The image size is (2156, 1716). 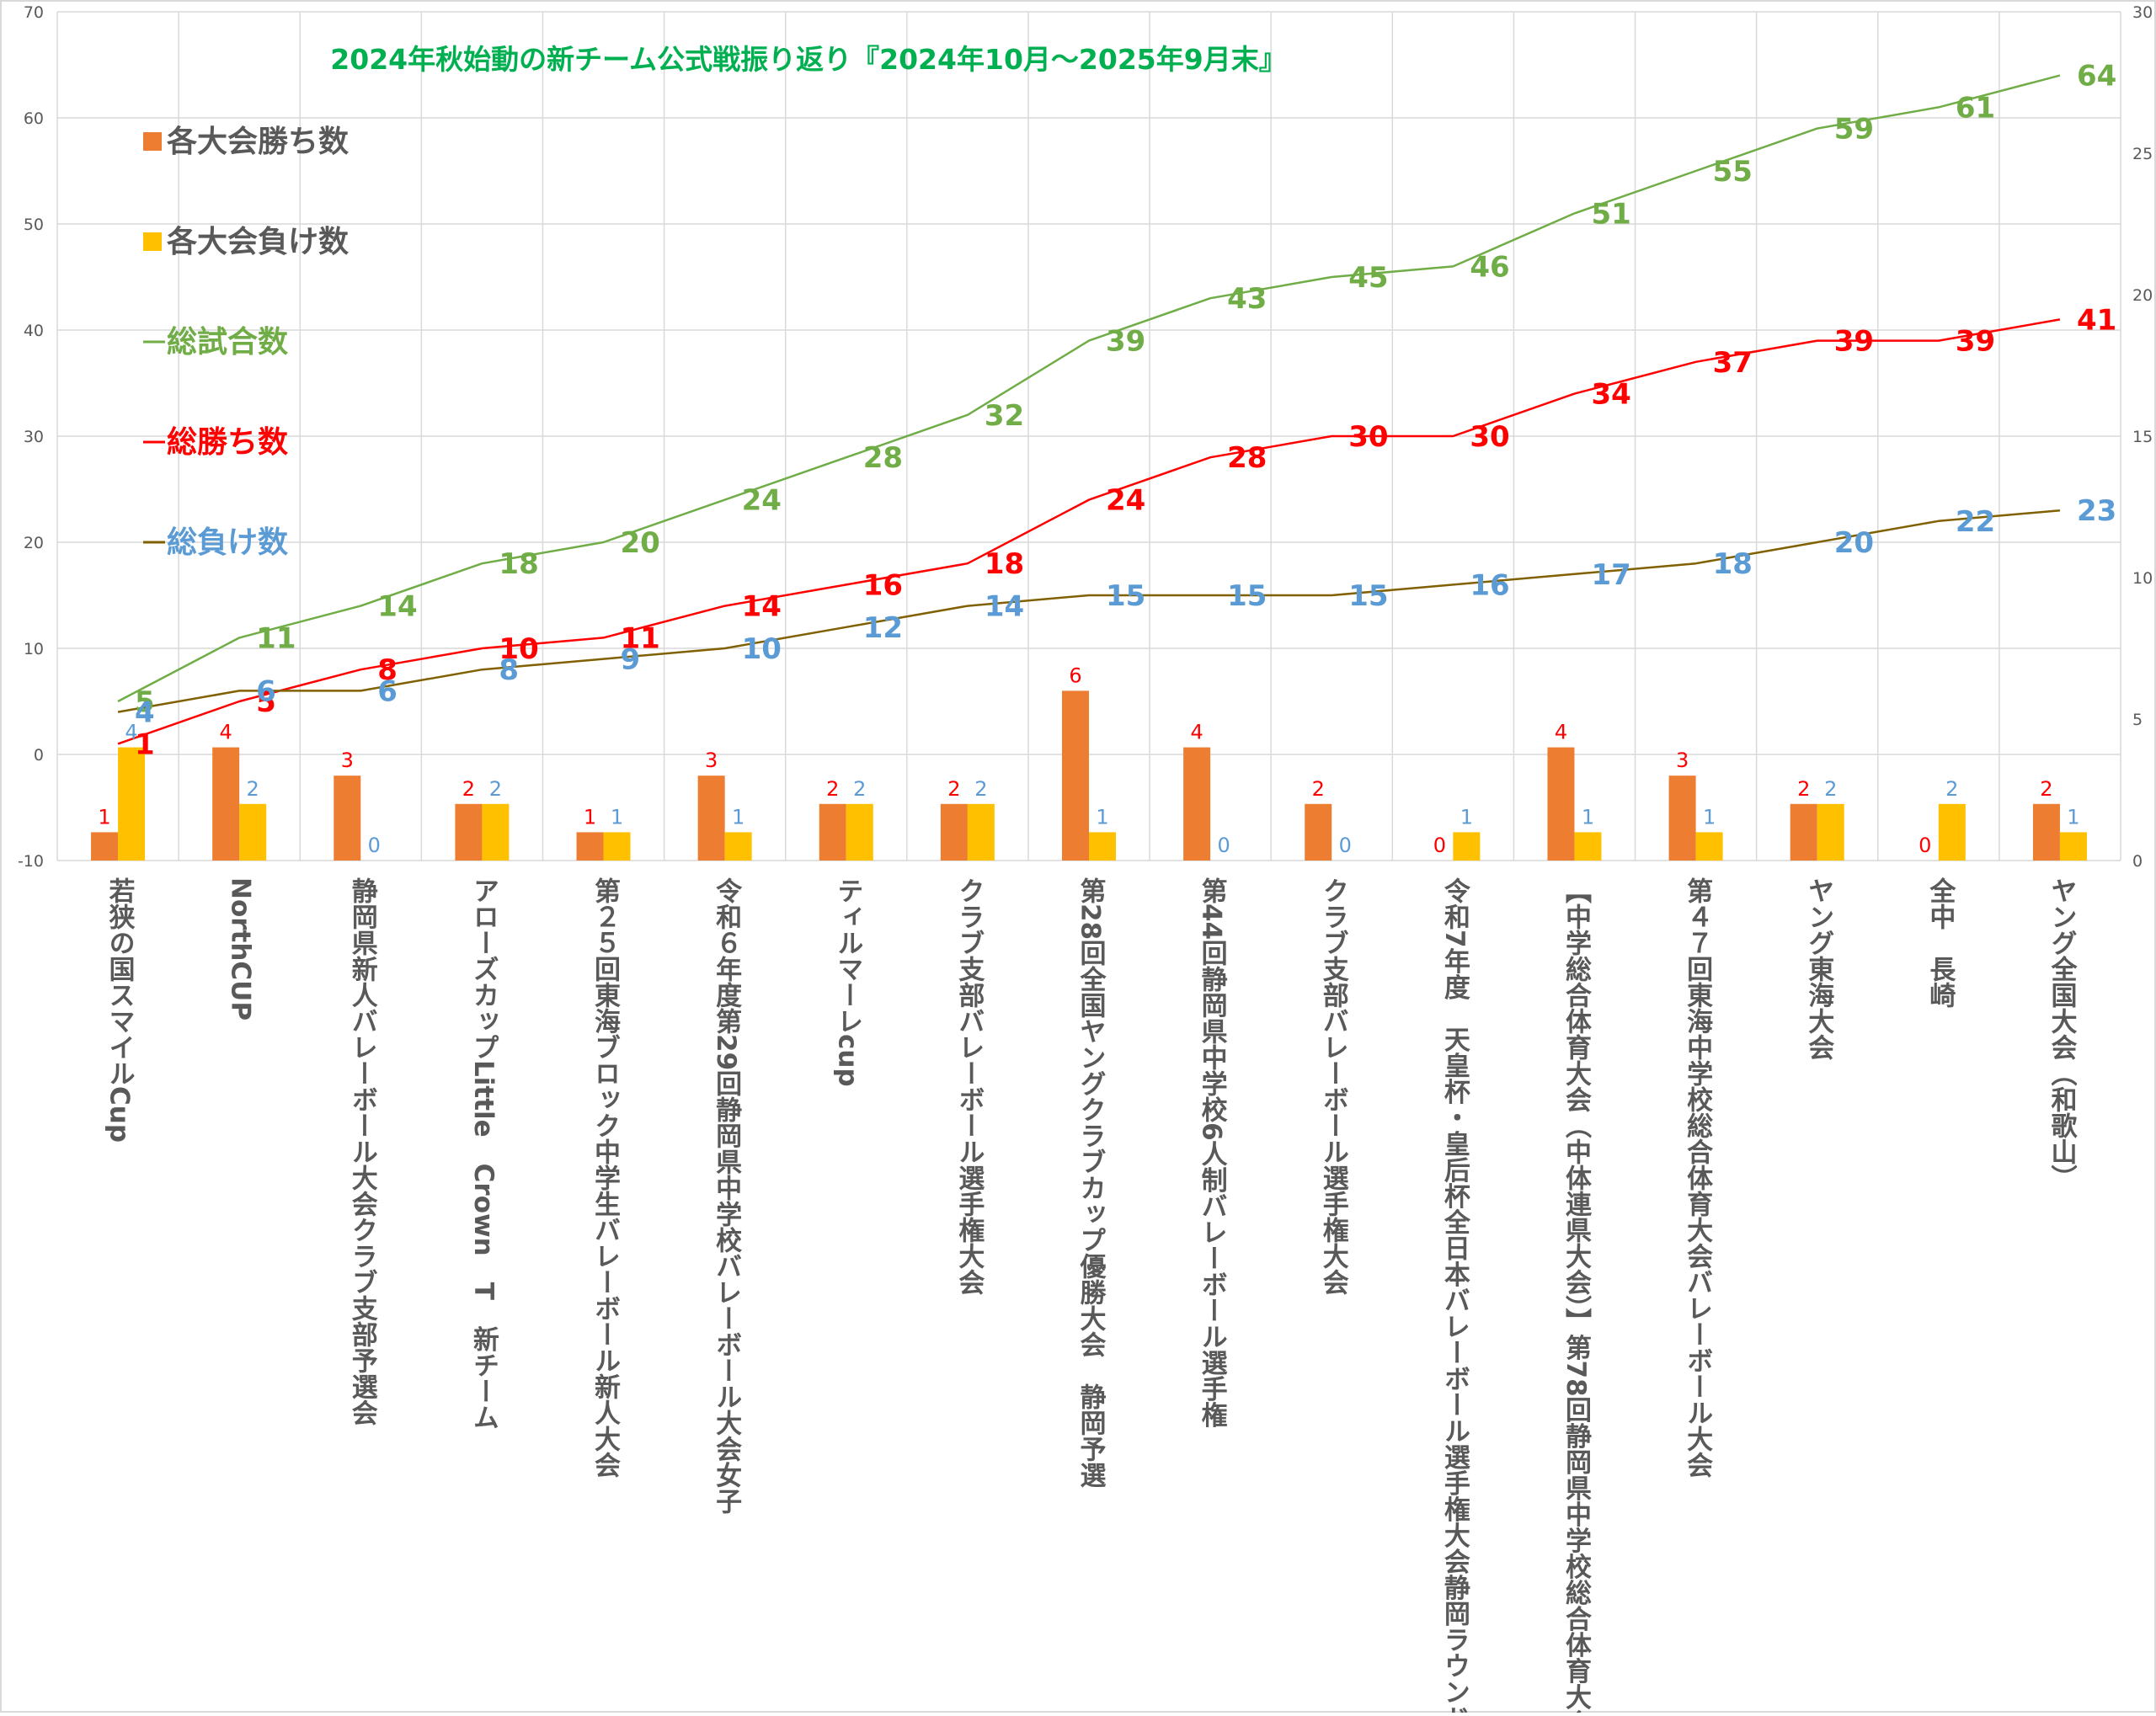 I want to click on legend-marker, so click(x=152, y=141).